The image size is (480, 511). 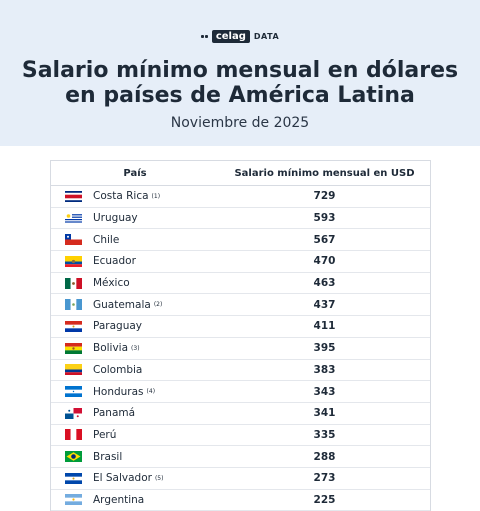 What do you see at coordinates (159, 478) in the screenshot?
I see `footnote-marker: (5)` at bounding box center [159, 478].